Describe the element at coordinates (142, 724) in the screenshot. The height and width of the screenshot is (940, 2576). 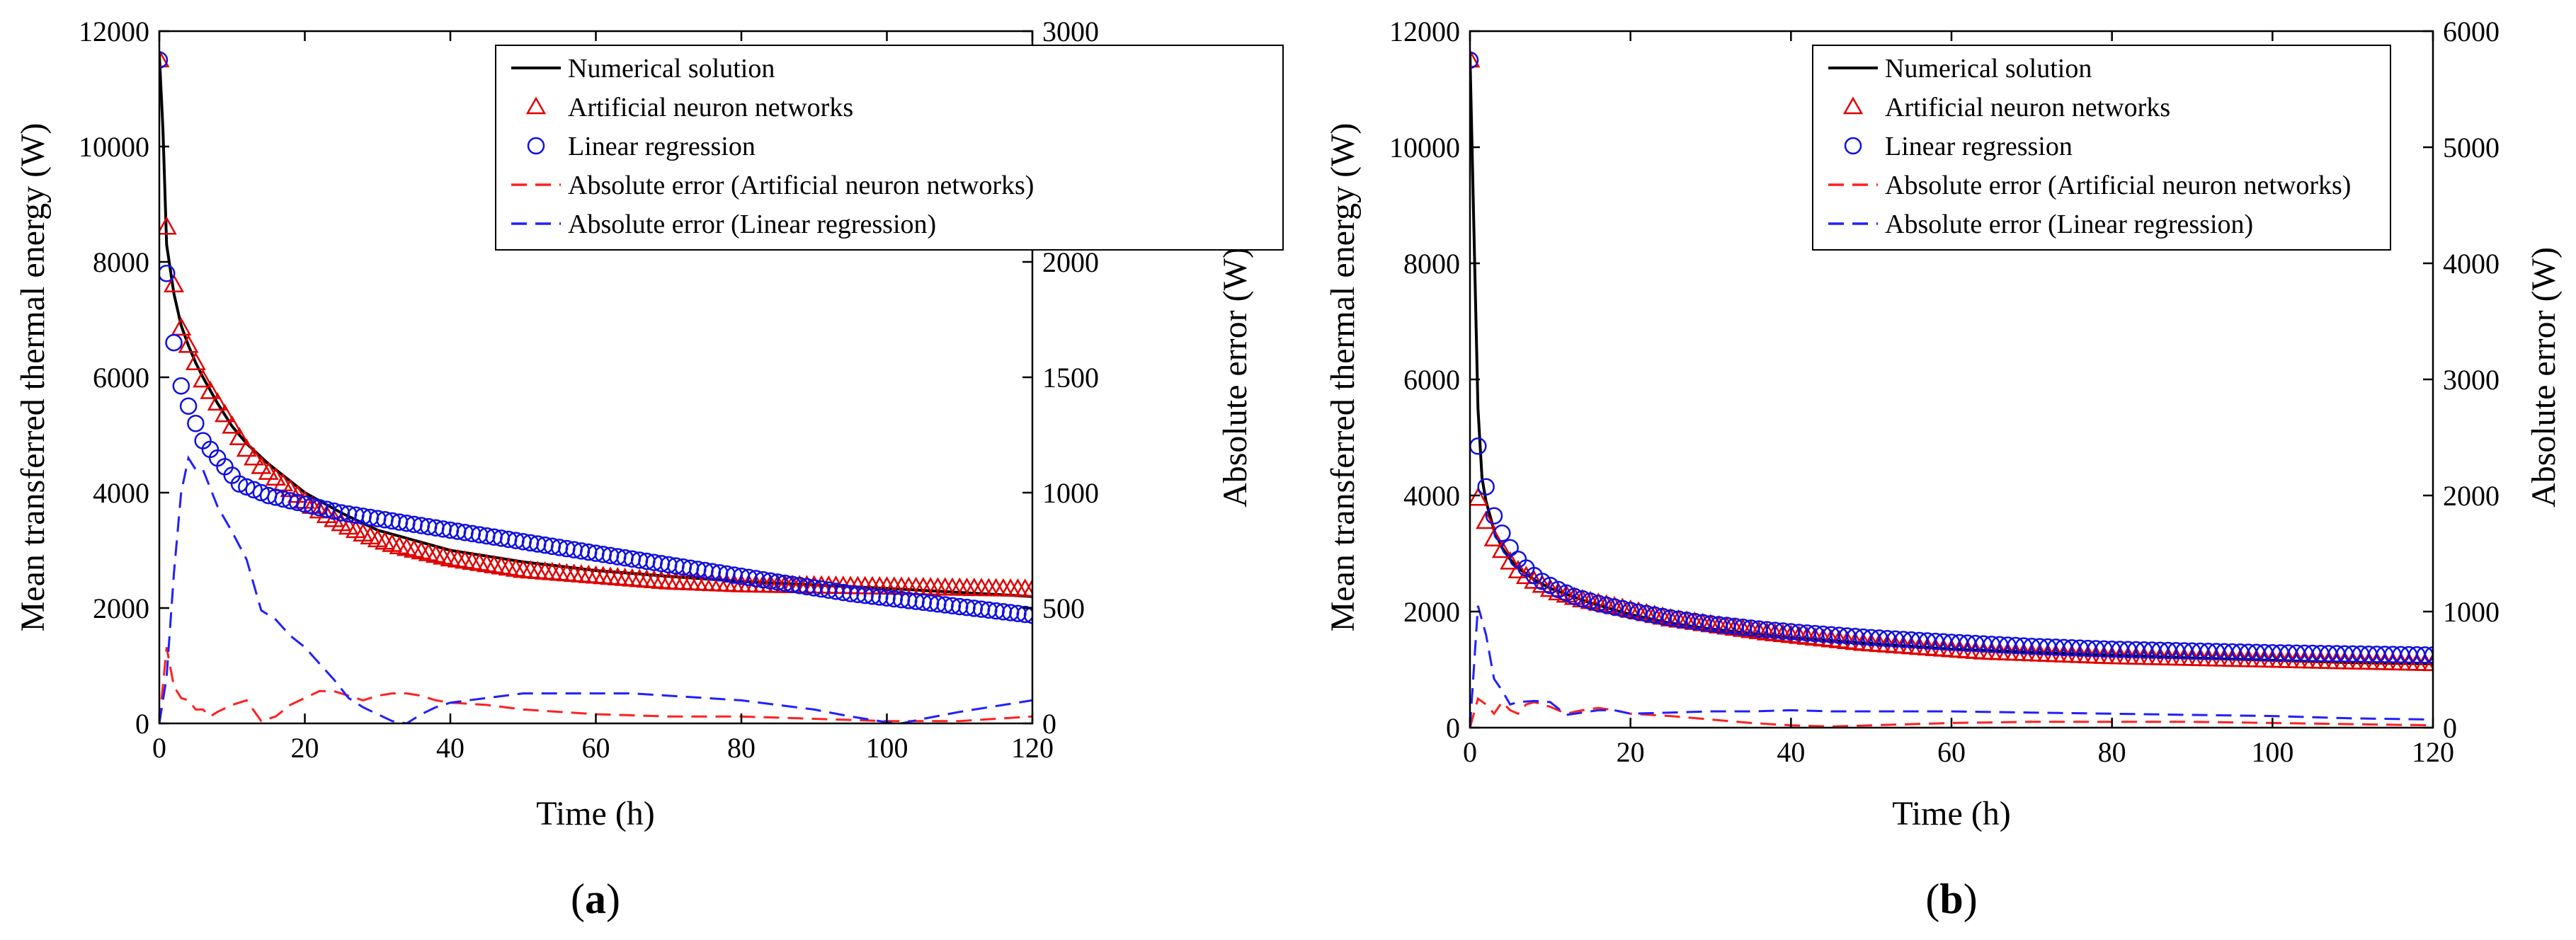
I see `y-tick-label: 0` at that location.